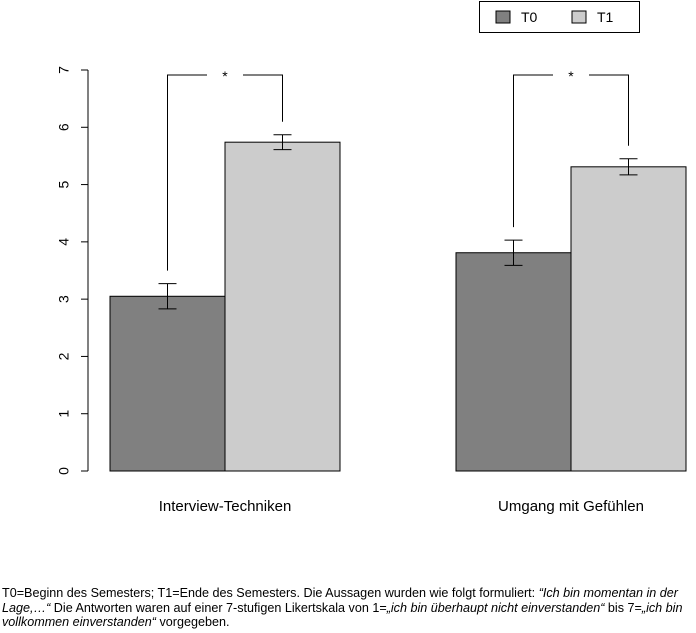 The height and width of the screenshot is (633, 696). Describe the element at coordinates (64, 299) in the screenshot. I see `y-tick-label: 3` at that location.